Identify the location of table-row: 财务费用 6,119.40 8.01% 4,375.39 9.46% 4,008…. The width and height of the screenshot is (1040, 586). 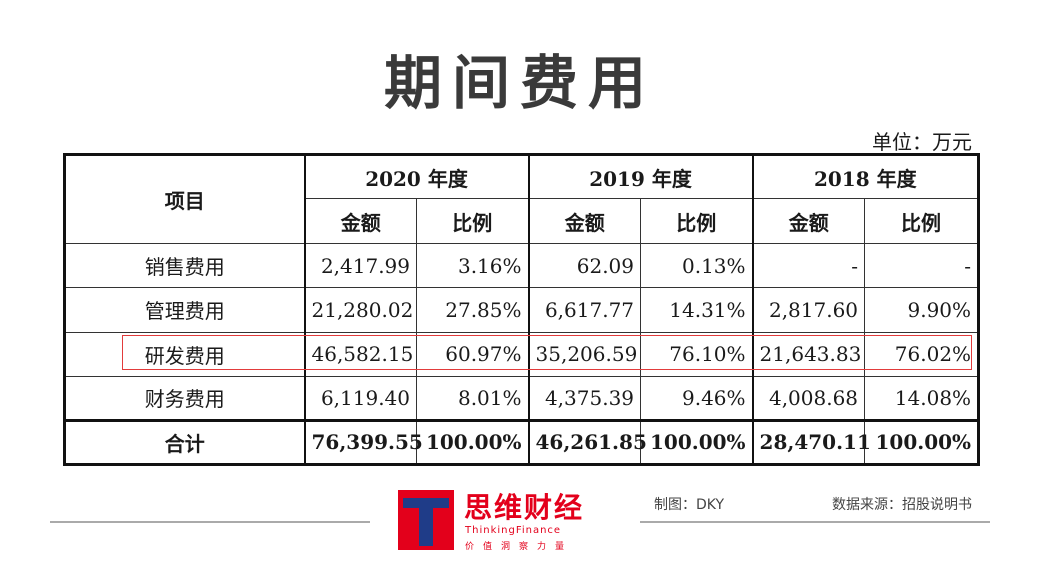
(522, 398).